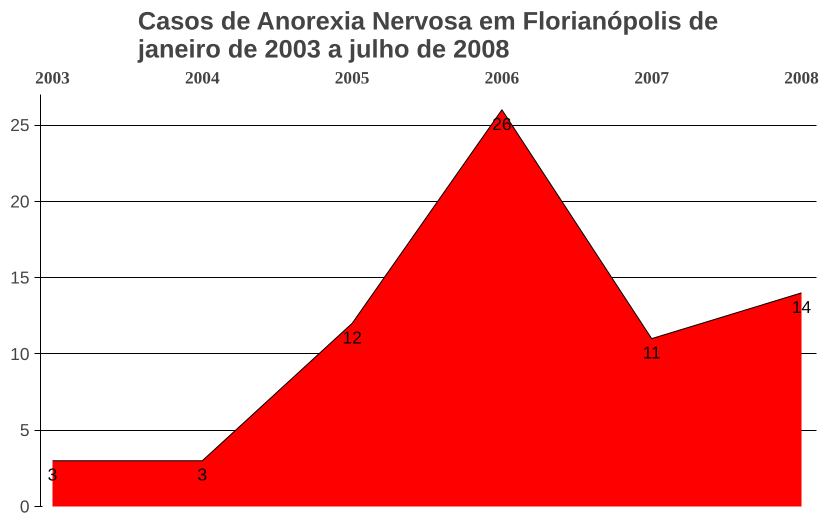  Describe the element at coordinates (502, 78) in the screenshot. I see `x-tick-label: 2006` at that location.